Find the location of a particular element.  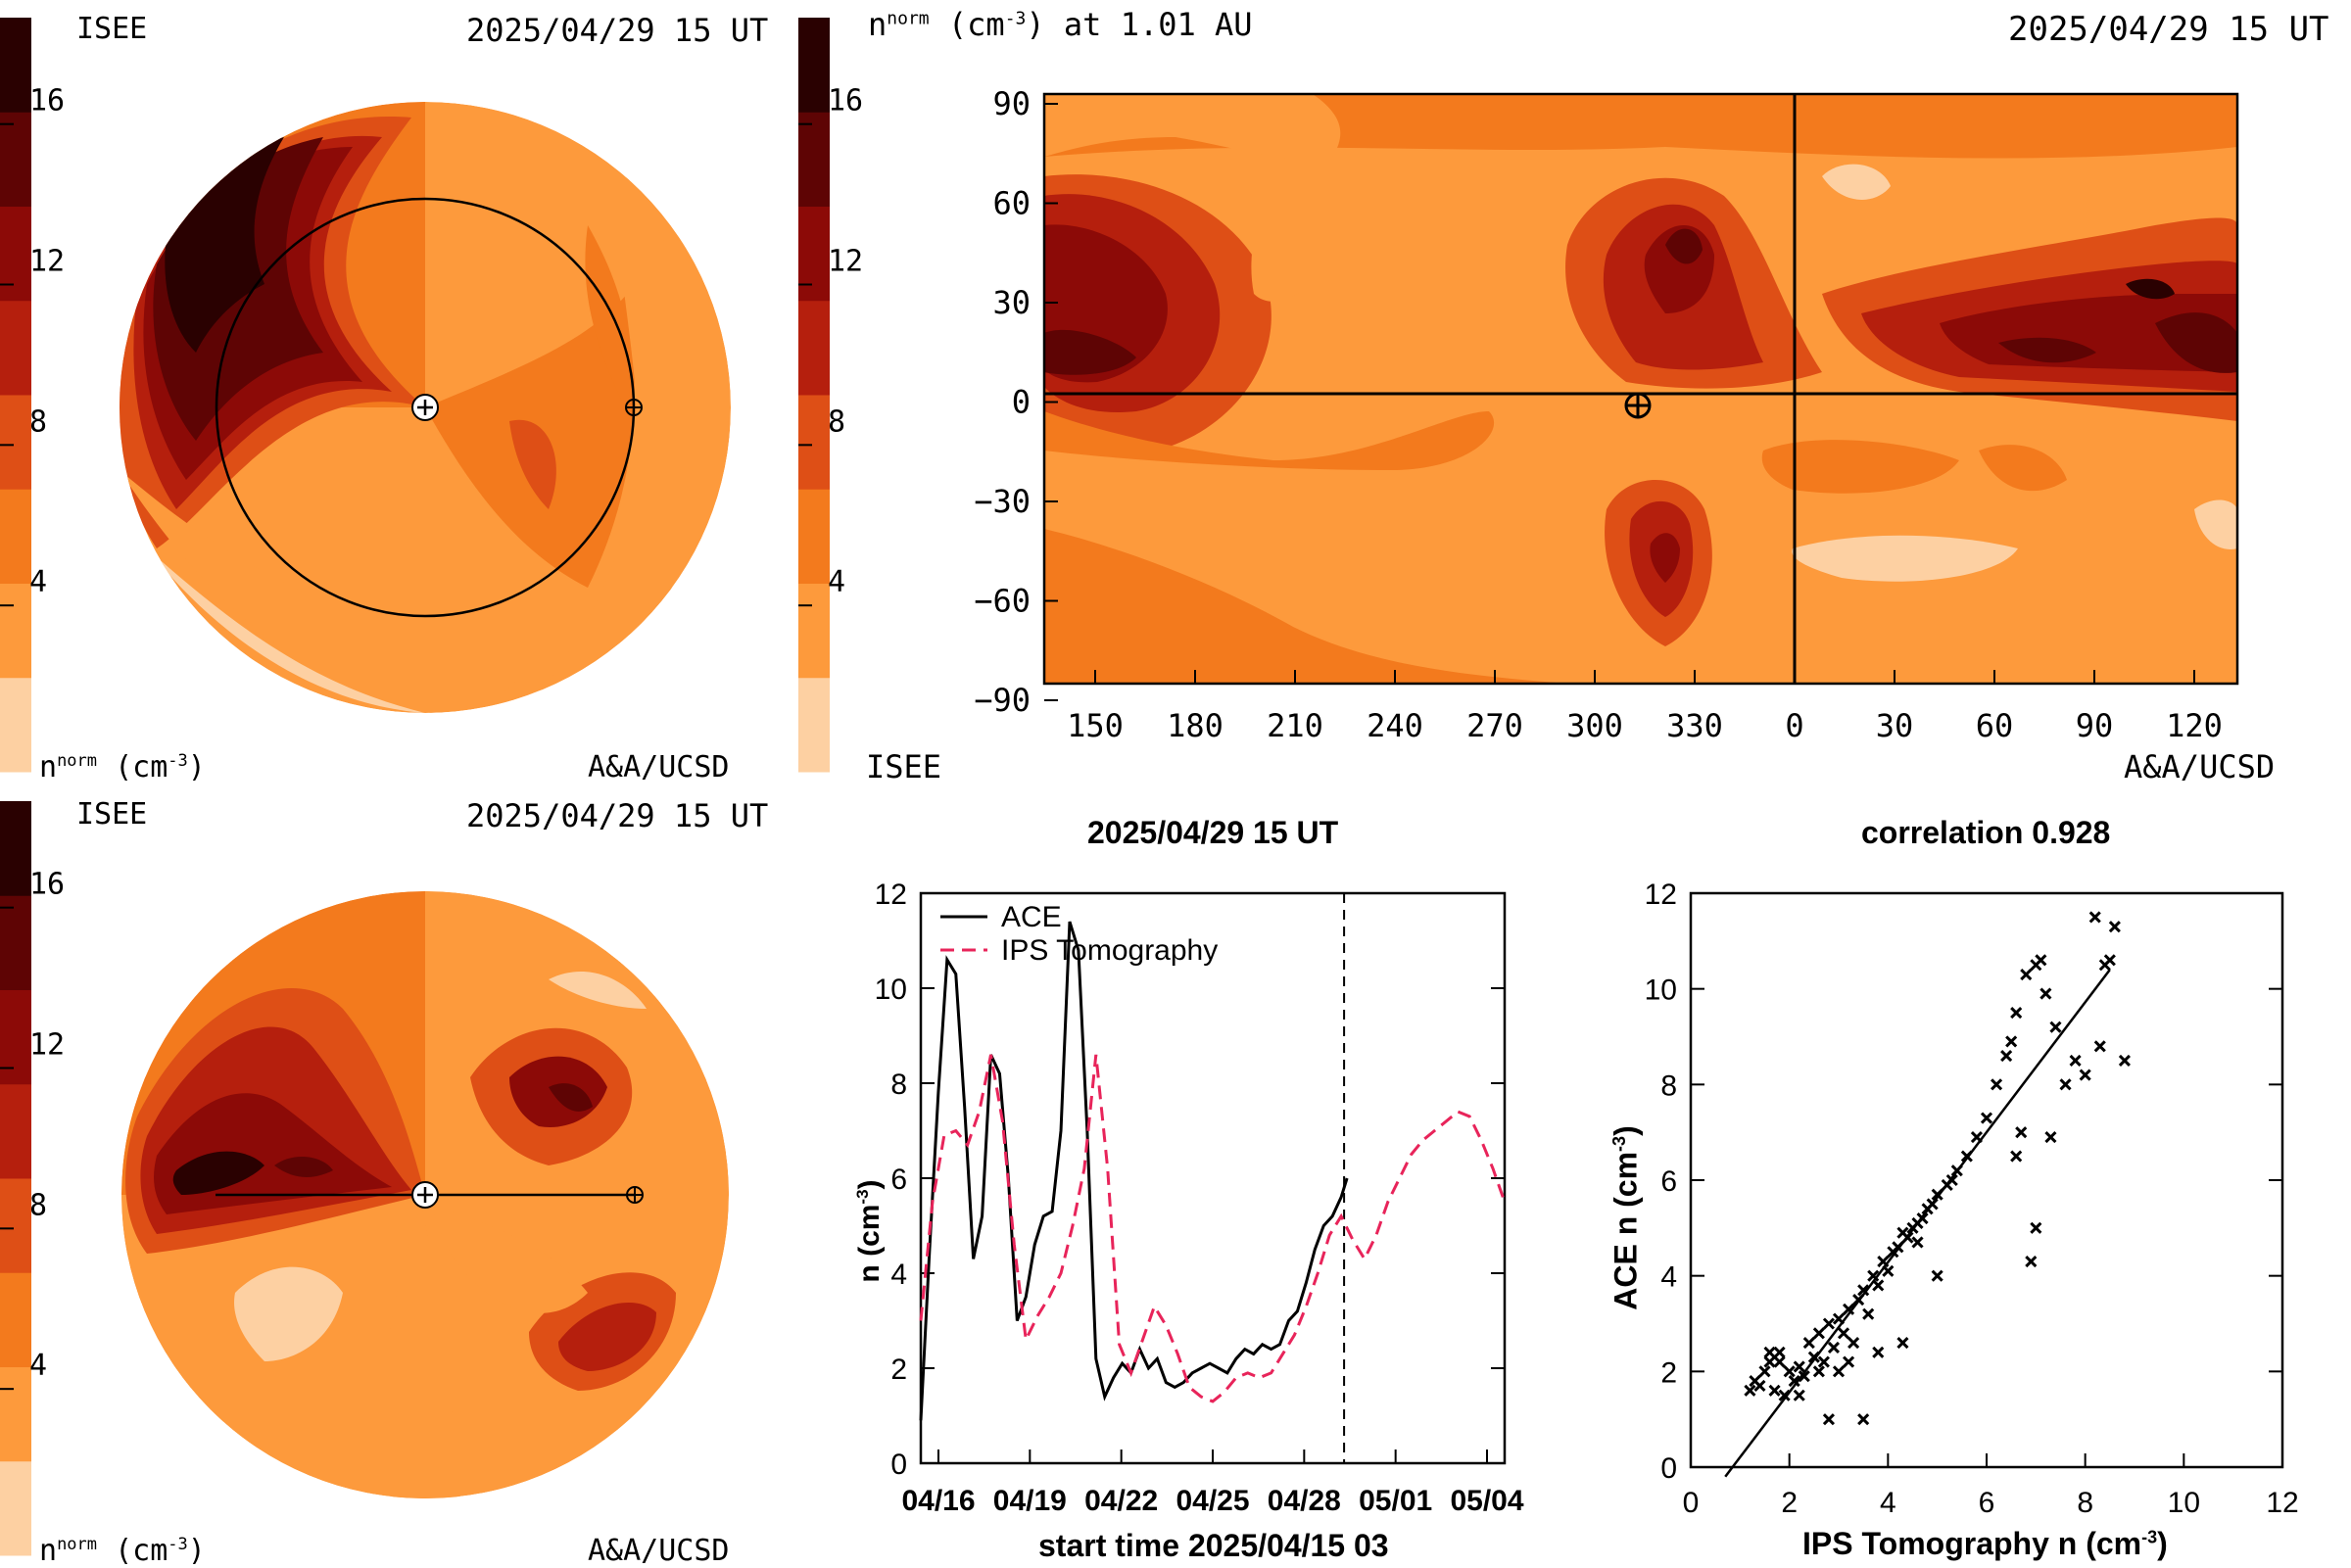

map-xtick-label: 210 is located at coordinates (1295, 725).